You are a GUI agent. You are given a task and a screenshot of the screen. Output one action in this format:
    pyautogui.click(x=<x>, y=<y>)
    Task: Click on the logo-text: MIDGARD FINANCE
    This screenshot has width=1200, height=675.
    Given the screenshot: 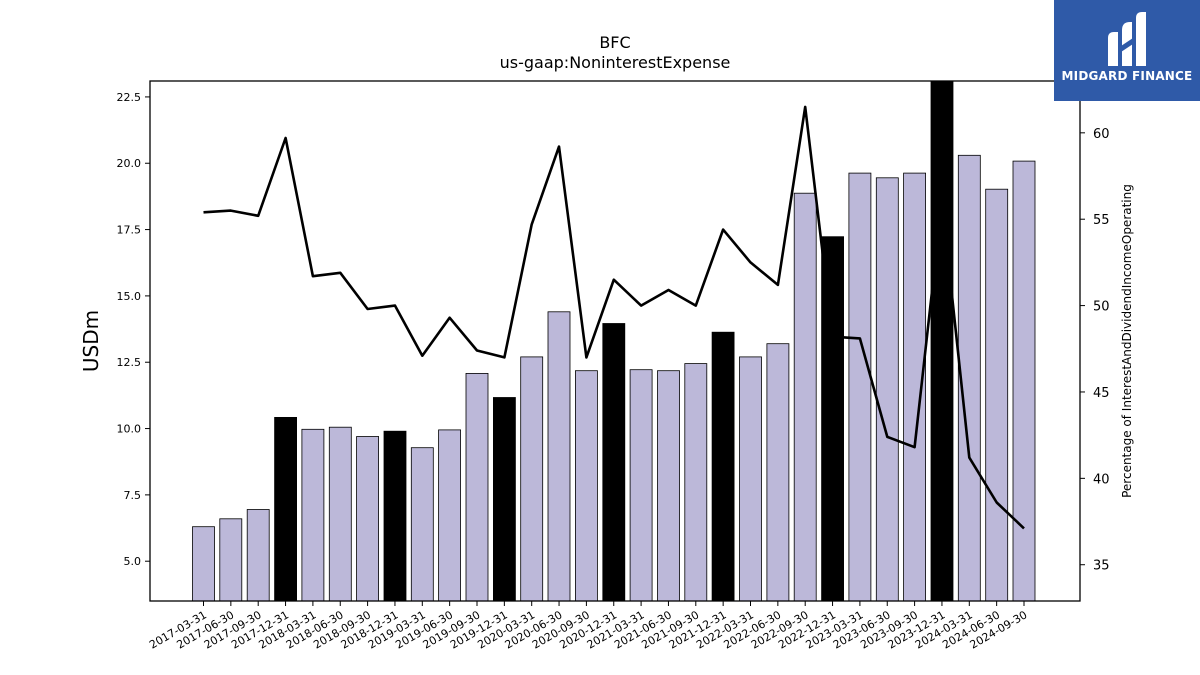 What is the action you would take?
    pyautogui.click(x=1127, y=76)
    